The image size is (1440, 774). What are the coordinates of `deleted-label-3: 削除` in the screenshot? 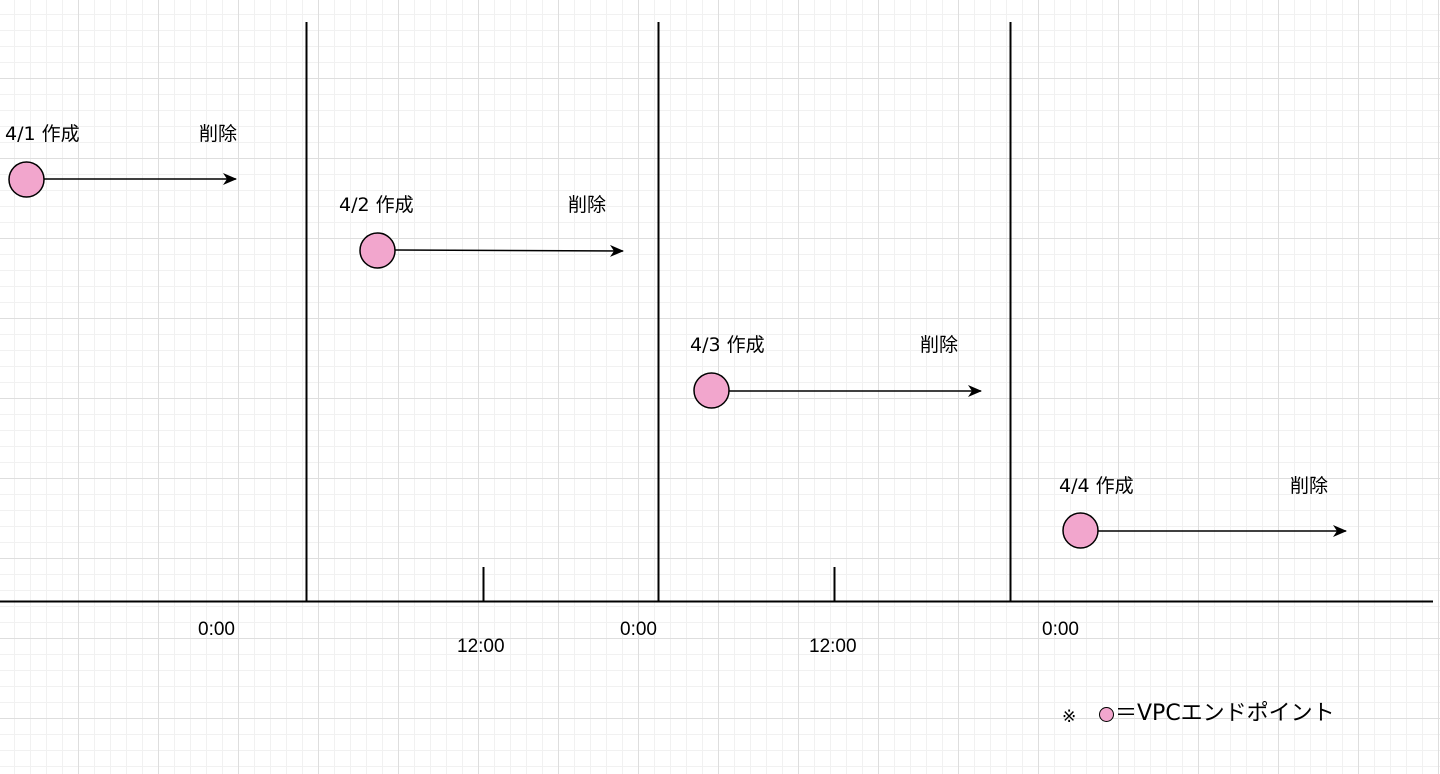 It's located at (939, 345).